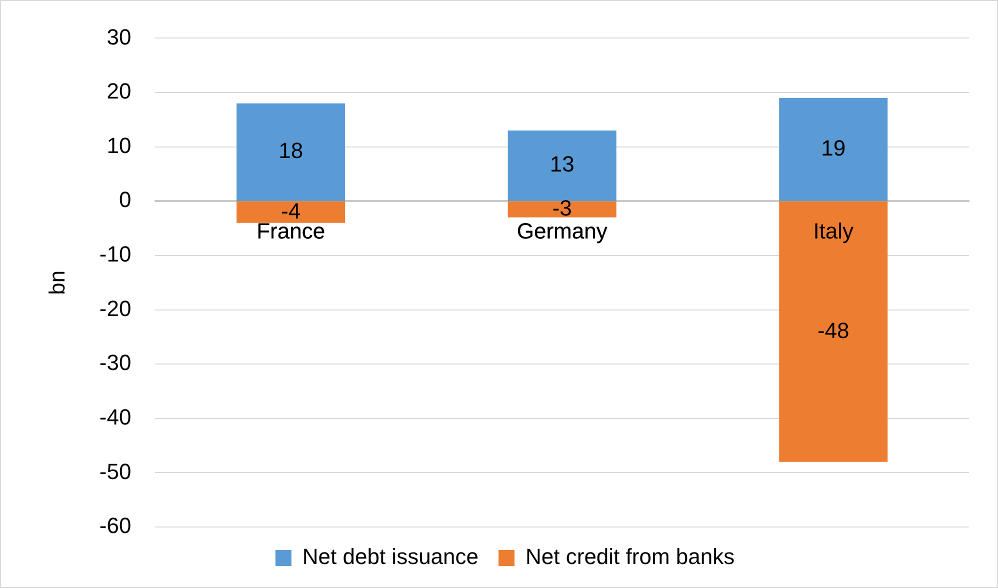 The image size is (998, 588). Describe the element at coordinates (119, 145) in the screenshot. I see `y-tick-label: 10` at that location.